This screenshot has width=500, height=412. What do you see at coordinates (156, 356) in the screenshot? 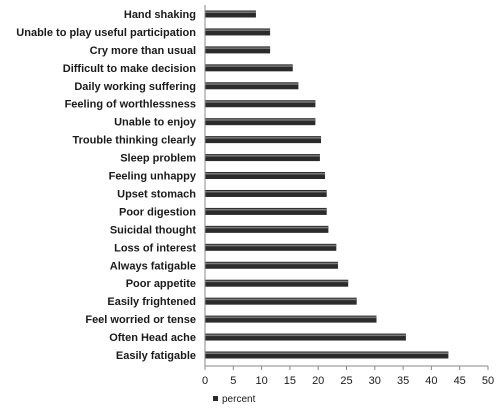
I see `category-label: Easily fatigable` at bounding box center [156, 356].